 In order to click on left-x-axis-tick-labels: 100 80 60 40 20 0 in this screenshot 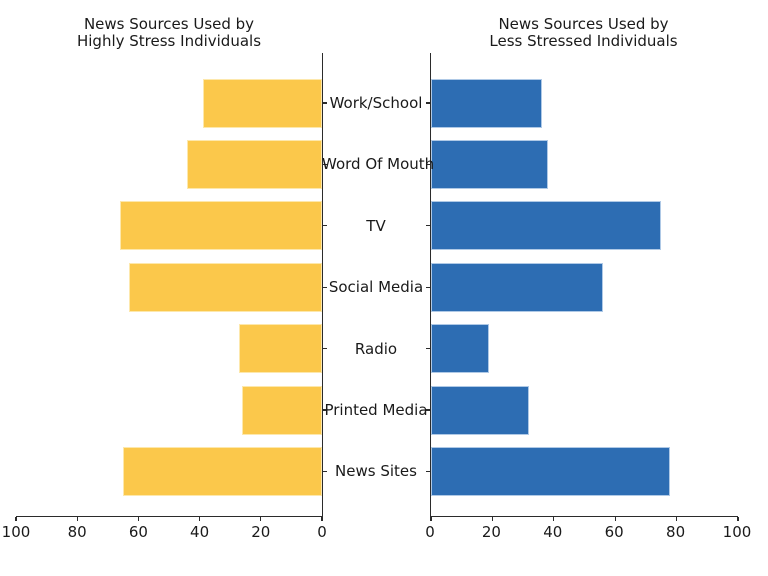, I will do `click(164, 532)`.